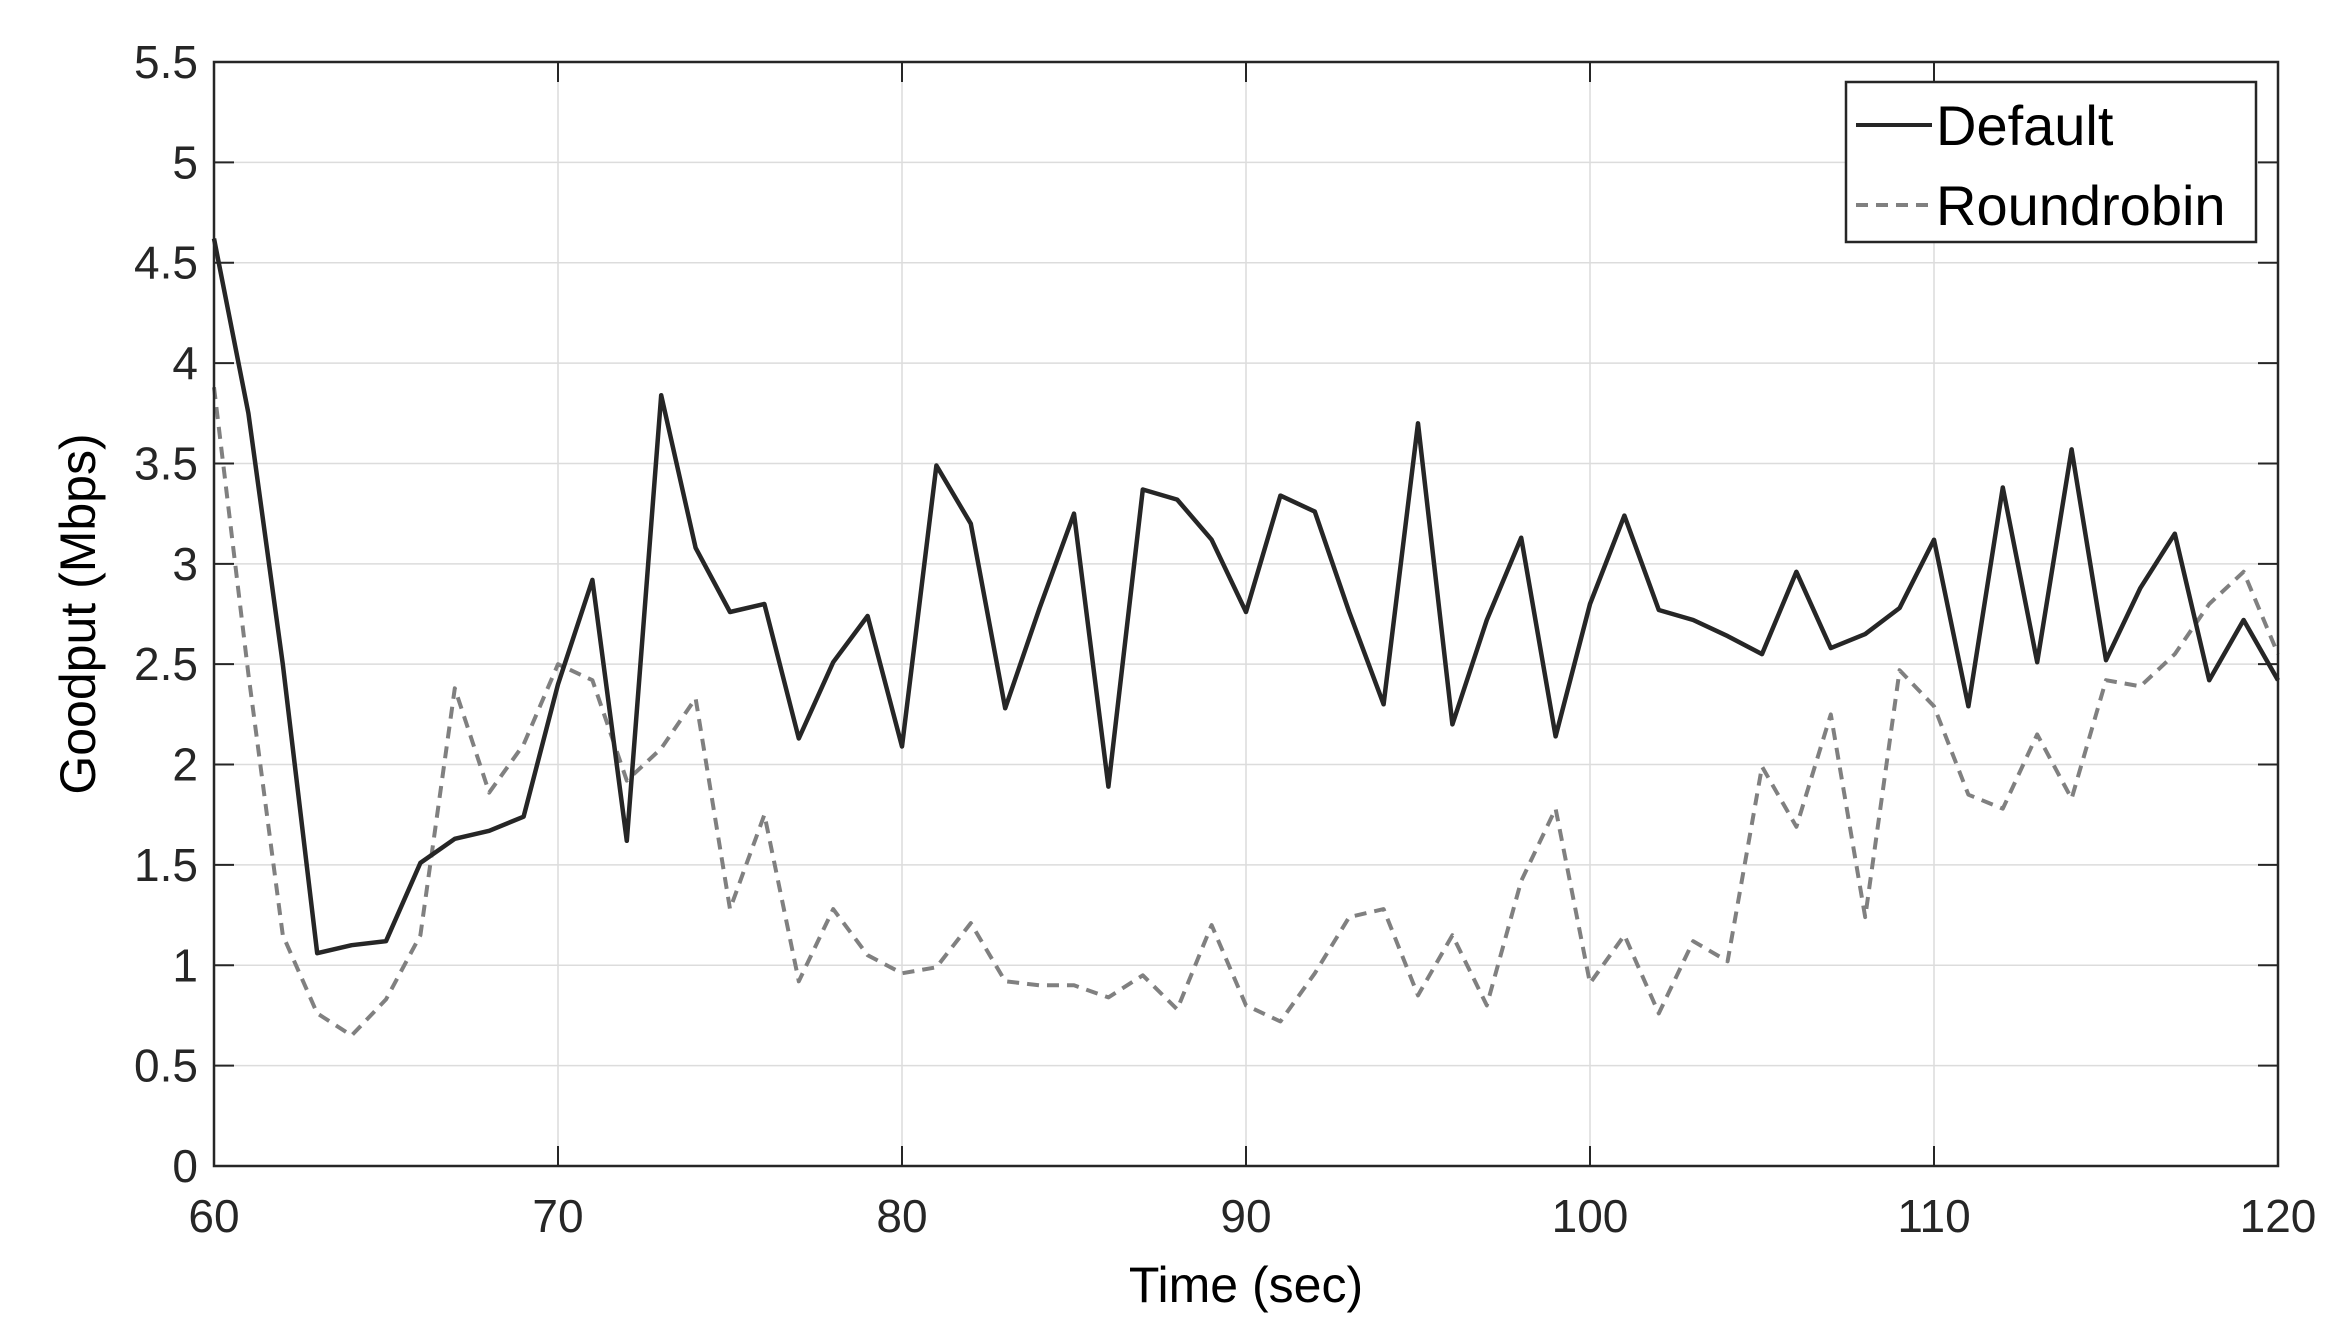  Describe the element at coordinates (1245, 1216) in the screenshot. I see `x-tick-label: 90` at that location.